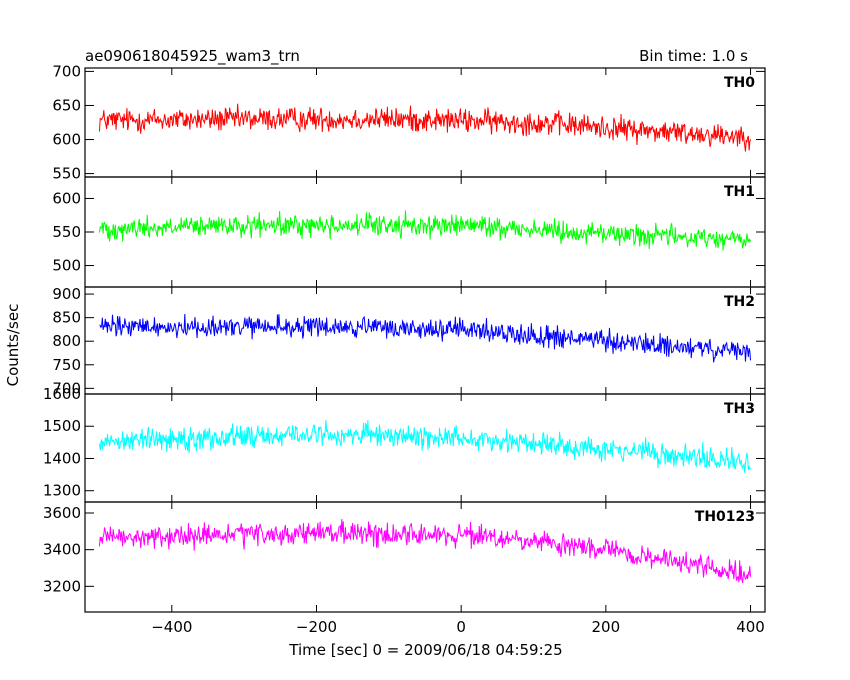 The height and width of the screenshot is (680, 850). What do you see at coordinates (171, 627) in the screenshot?
I see `x-tick-label: −400` at bounding box center [171, 627].